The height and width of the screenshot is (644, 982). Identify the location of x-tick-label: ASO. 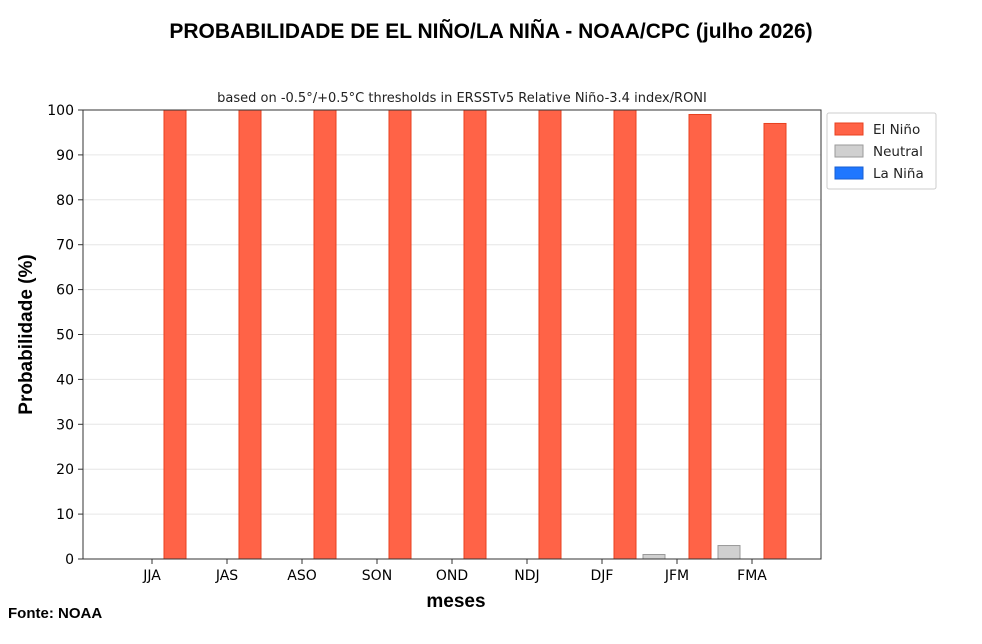
(301, 576).